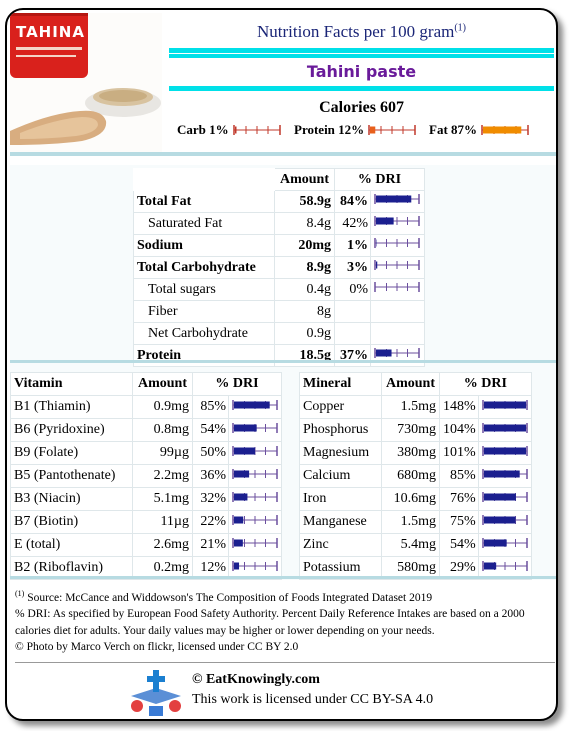  Describe the element at coordinates (340, 522) in the screenshot. I see `mineral-name: Manganese` at that location.